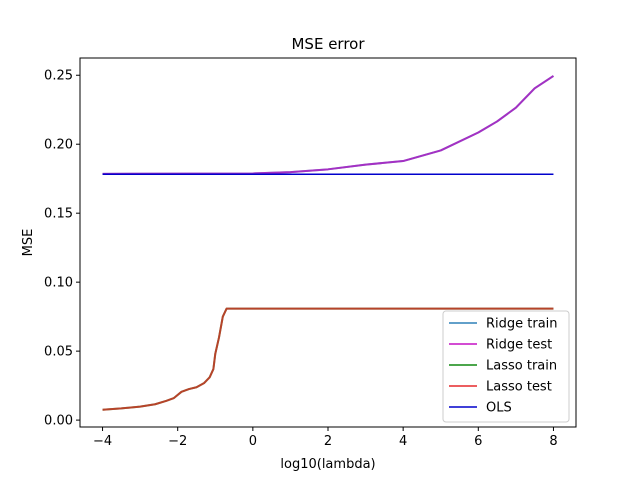 The image size is (640, 480). Describe the element at coordinates (519, 345) in the screenshot. I see `legend-label-ridge-test: Ridge test` at that location.